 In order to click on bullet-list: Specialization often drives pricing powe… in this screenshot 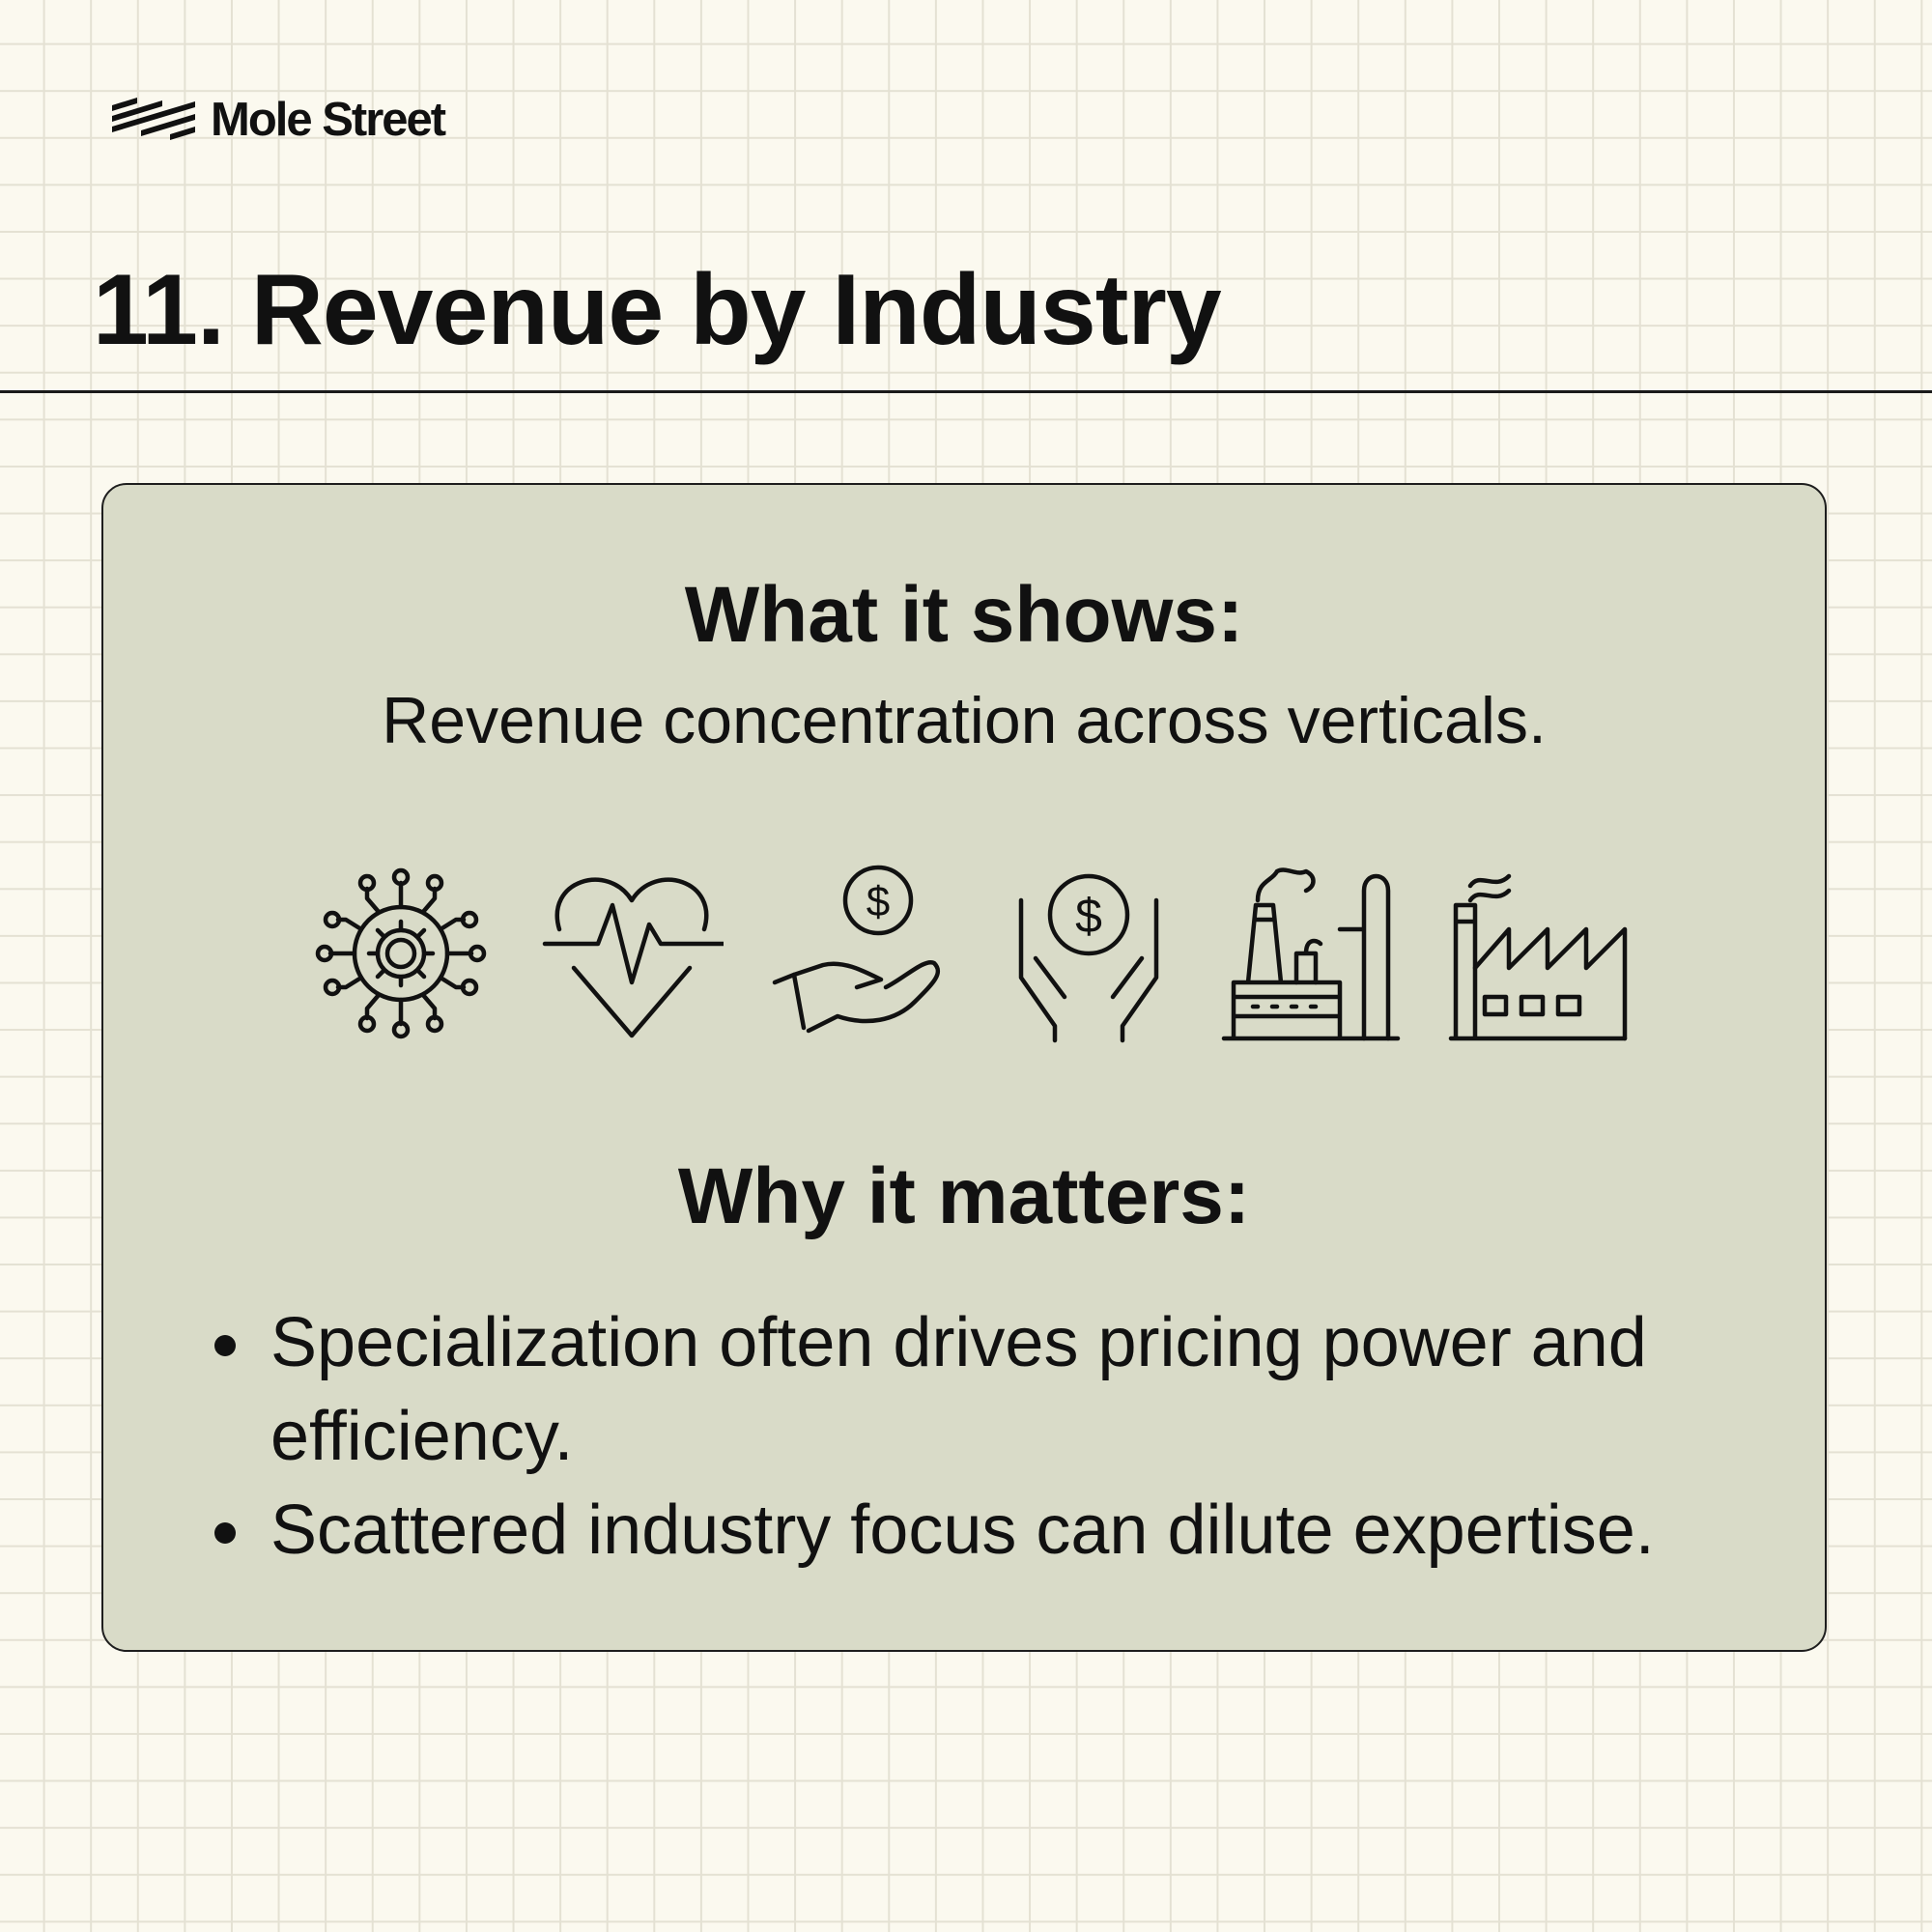, I will do `click(1002, 1436)`.